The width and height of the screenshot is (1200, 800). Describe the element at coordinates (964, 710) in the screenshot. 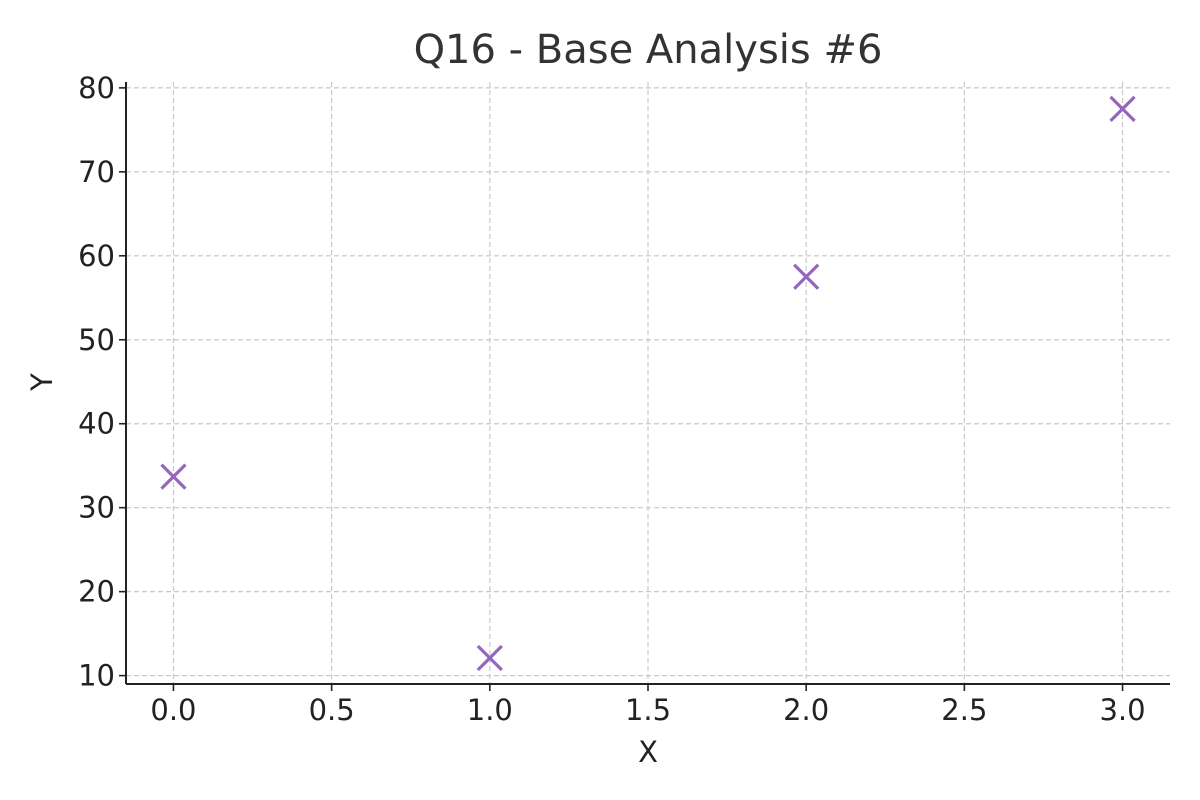

I see `x-tick-label-5: 2.5` at that location.